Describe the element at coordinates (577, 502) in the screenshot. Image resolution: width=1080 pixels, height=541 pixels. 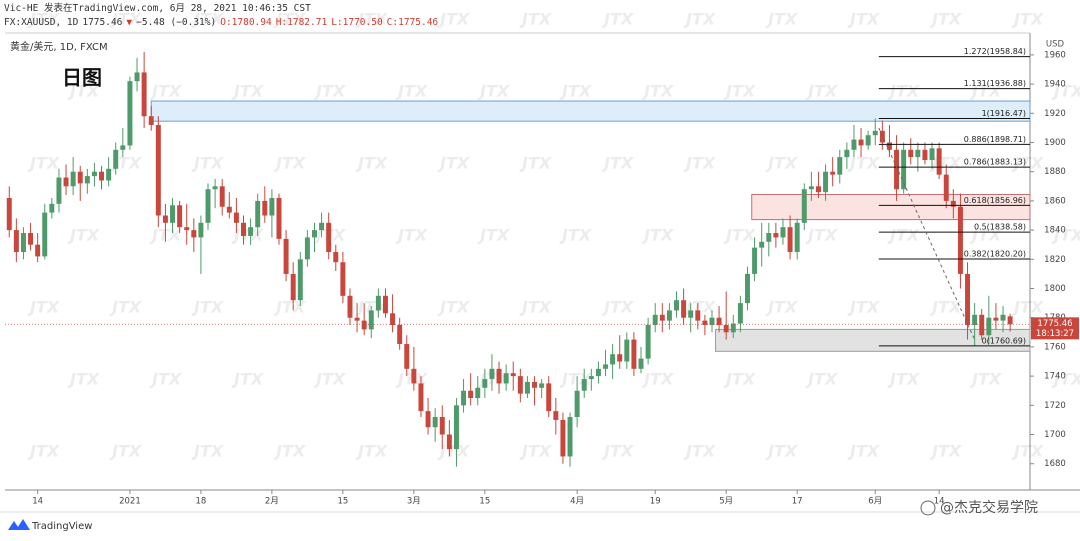
I see `x-tick-label: 4月` at that location.